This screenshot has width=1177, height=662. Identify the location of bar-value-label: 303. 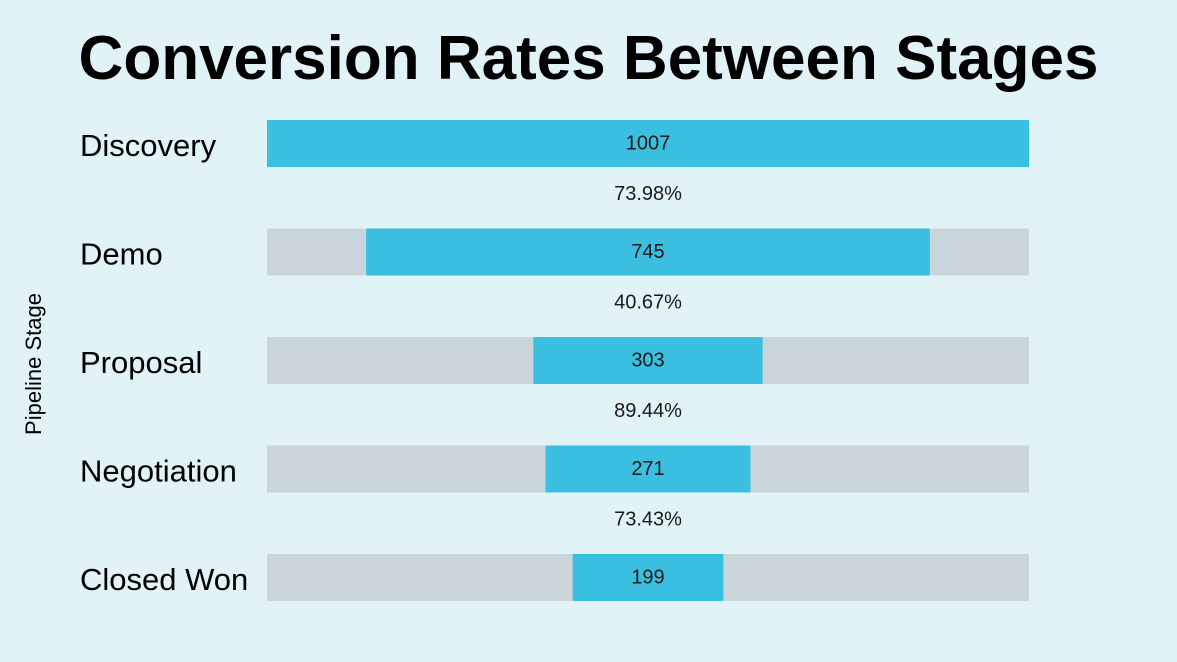
(647, 361).